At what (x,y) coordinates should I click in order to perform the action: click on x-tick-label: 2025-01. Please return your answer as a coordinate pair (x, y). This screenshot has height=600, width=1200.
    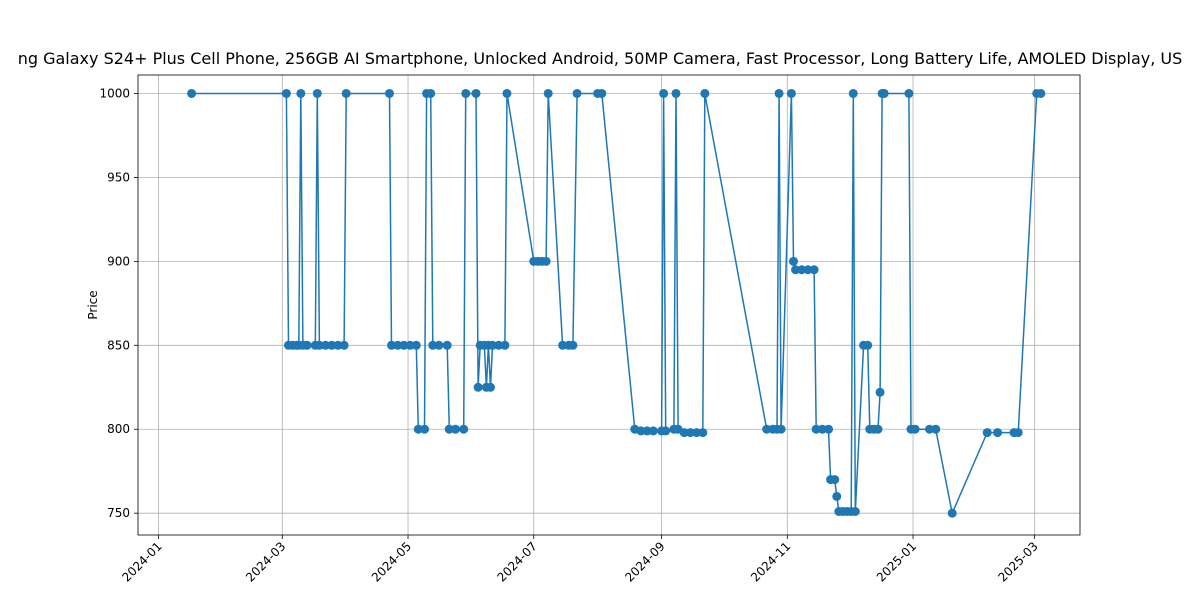
    Looking at the image, I should click on (896, 561).